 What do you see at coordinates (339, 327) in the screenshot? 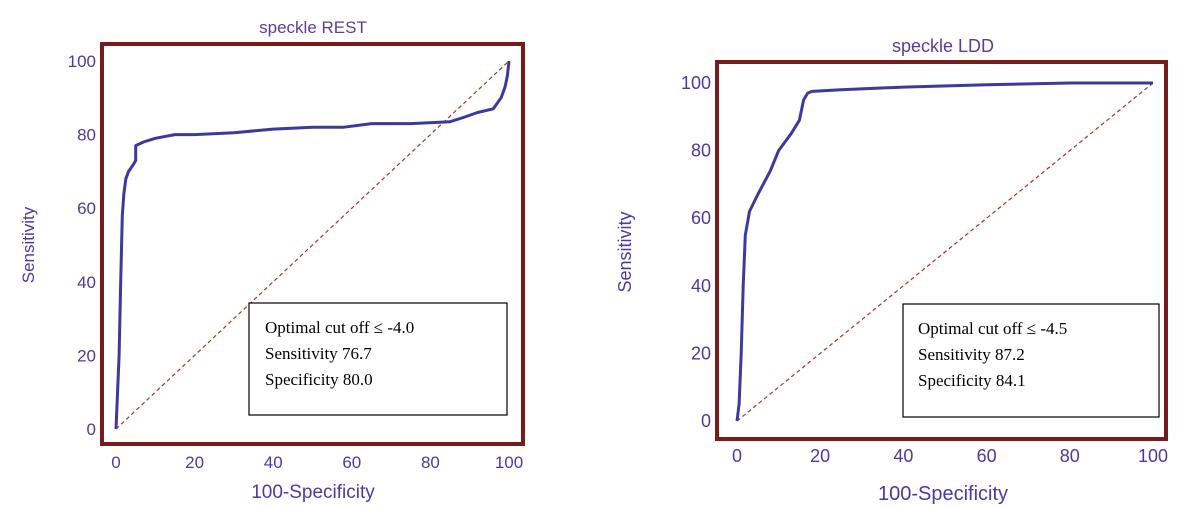
I see `annotation-cutoff: Optimal cut off ≤ -4.0` at bounding box center [339, 327].